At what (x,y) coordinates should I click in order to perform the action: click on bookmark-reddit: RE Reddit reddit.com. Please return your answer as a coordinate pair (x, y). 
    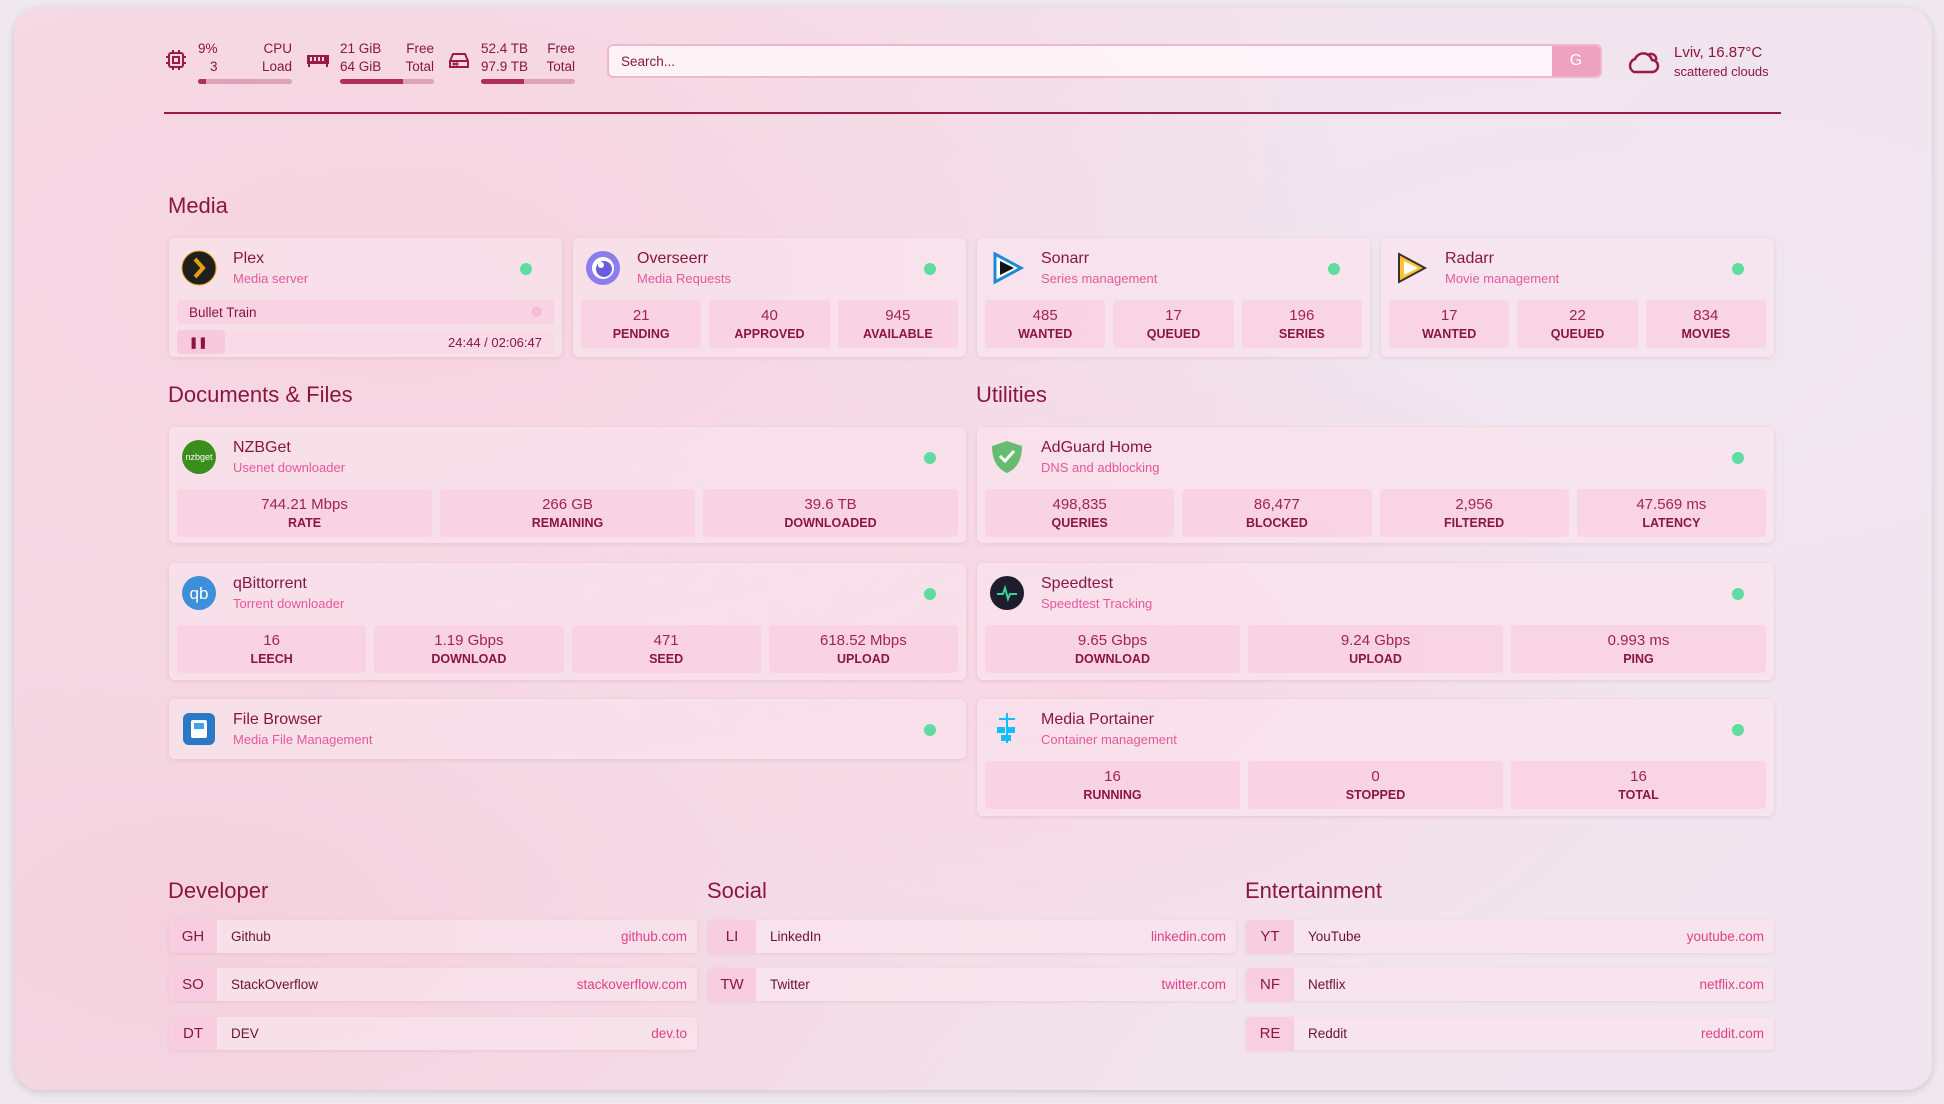
    Looking at the image, I should click on (1510, 1033).